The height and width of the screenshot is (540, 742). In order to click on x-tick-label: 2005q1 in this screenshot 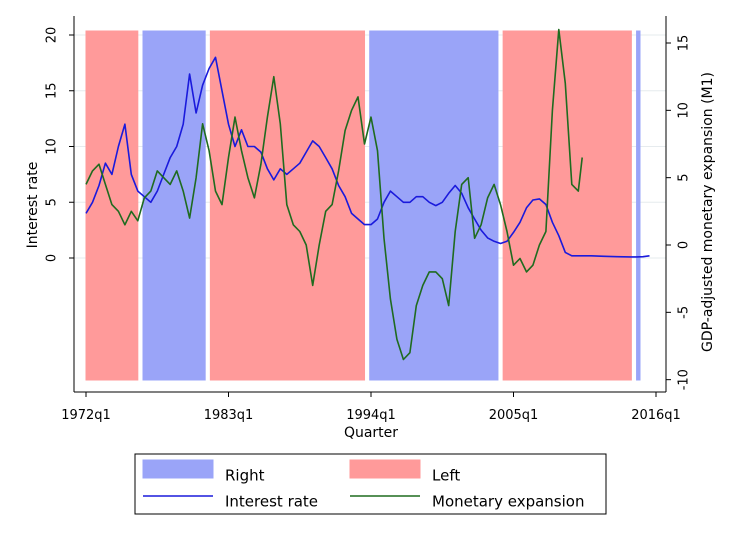, I will do `click(514, 415)`.